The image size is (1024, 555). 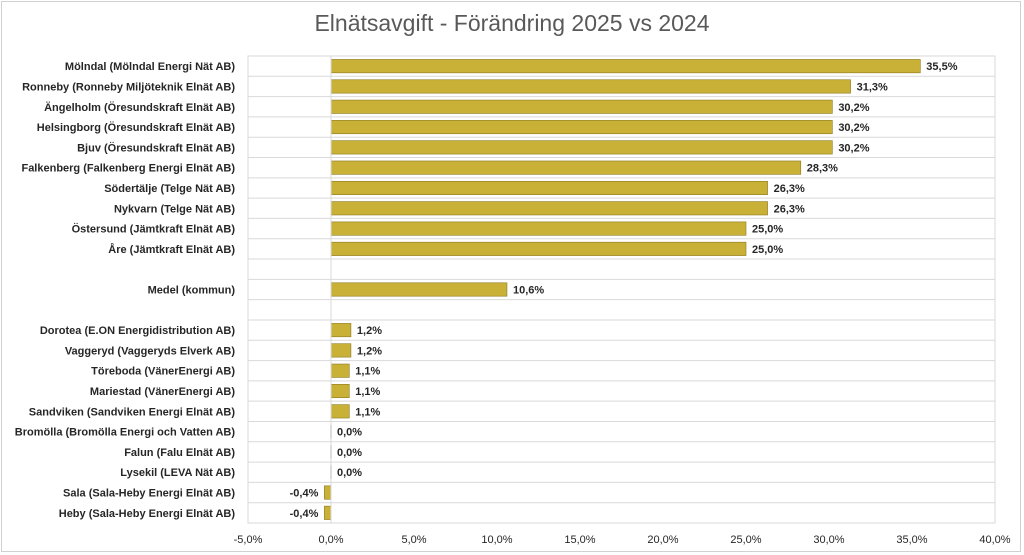 I want to click on category-label: Lysekil (LEVA Nät AB), so click(x=177, y=473).